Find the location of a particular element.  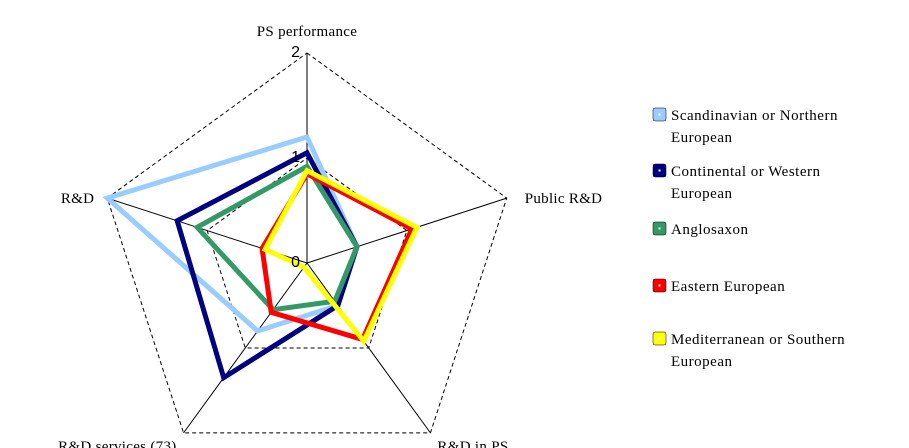

tick-label: 2 is located at coordinates (295, 52).